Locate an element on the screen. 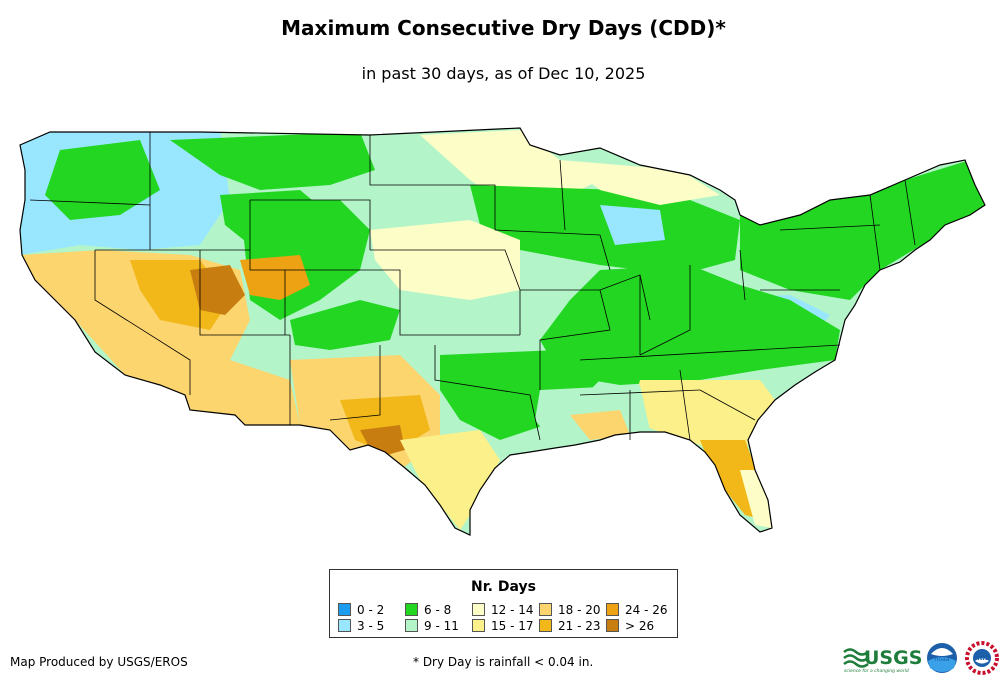  map-subtitle: in past 30 days, as of Dec 10, 2025 is located at coordinates (503, 73).